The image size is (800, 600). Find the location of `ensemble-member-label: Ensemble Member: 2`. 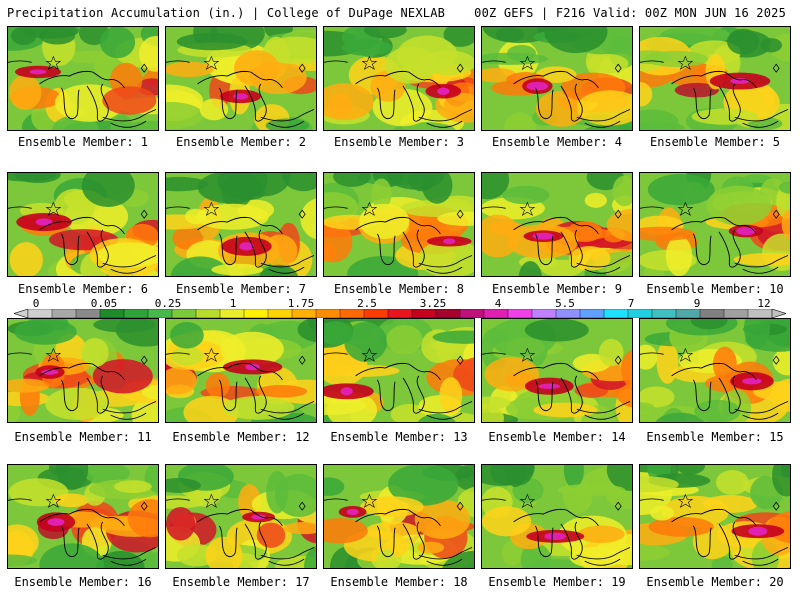

ensemble-member-label: Ensemble Member: 2 is located at coordinates (241, 142).